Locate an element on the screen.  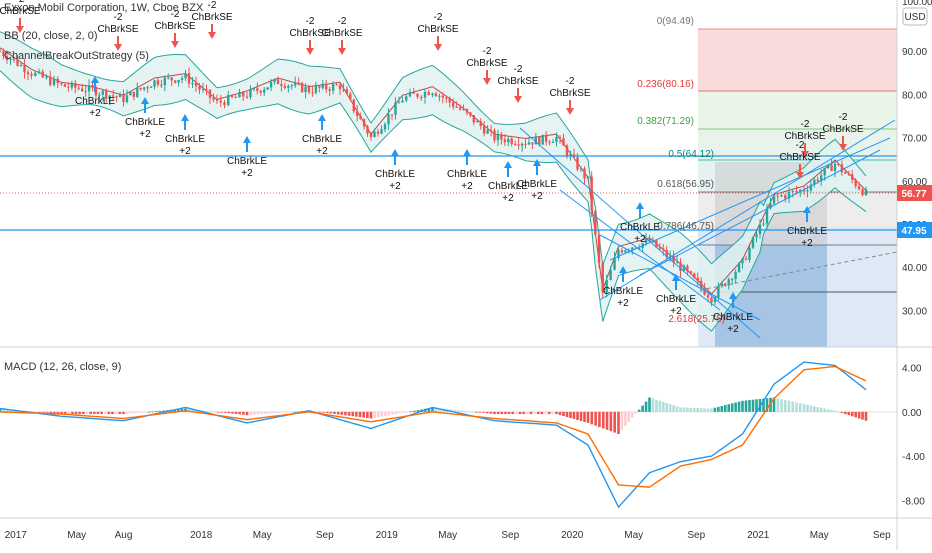
macd-tick: -4.00 is located at coordinates (913, 457).